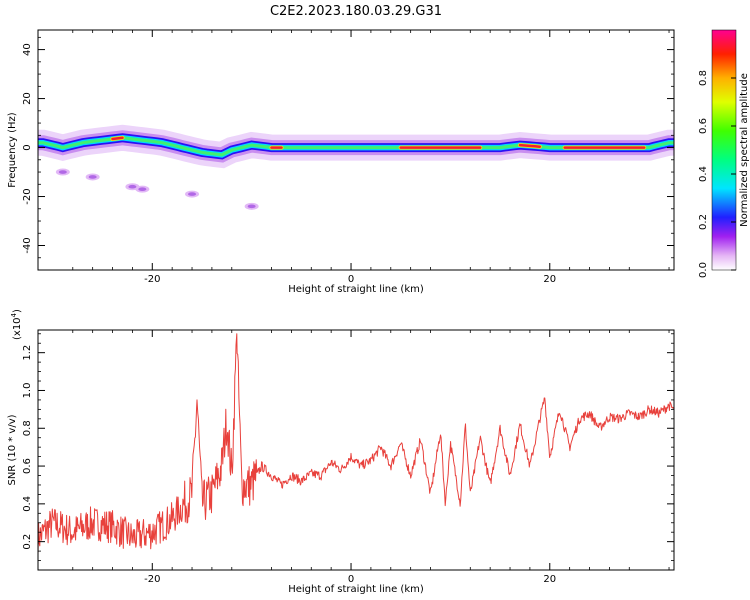 Image resolution: width=750 pixels, height=600 pixels. Describe the element at coordinates (703, 222) in the screenshot. I see `colorbar-tick-label: 0.2` at that location.